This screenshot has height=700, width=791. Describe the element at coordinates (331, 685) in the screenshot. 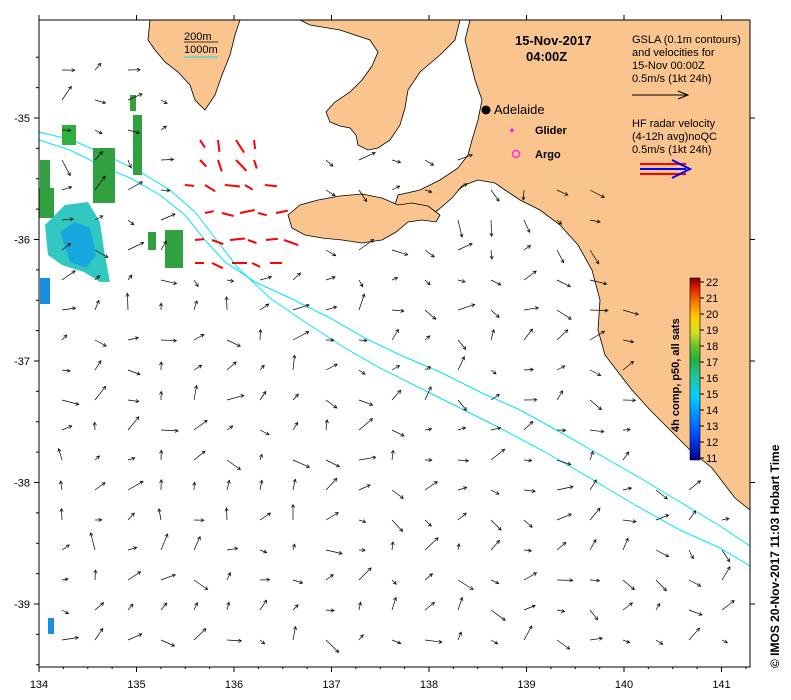

I see `x-tick-label: 137` at that location.